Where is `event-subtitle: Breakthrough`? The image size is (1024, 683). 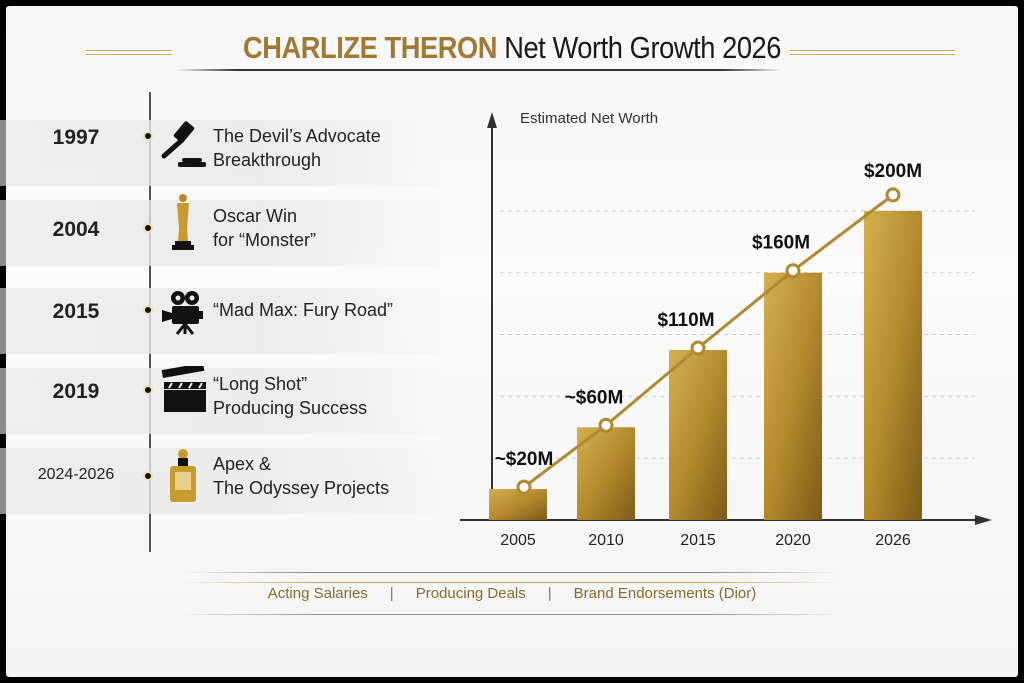
event-subtitle: Breakthrough is located at coordinates (267, 160).